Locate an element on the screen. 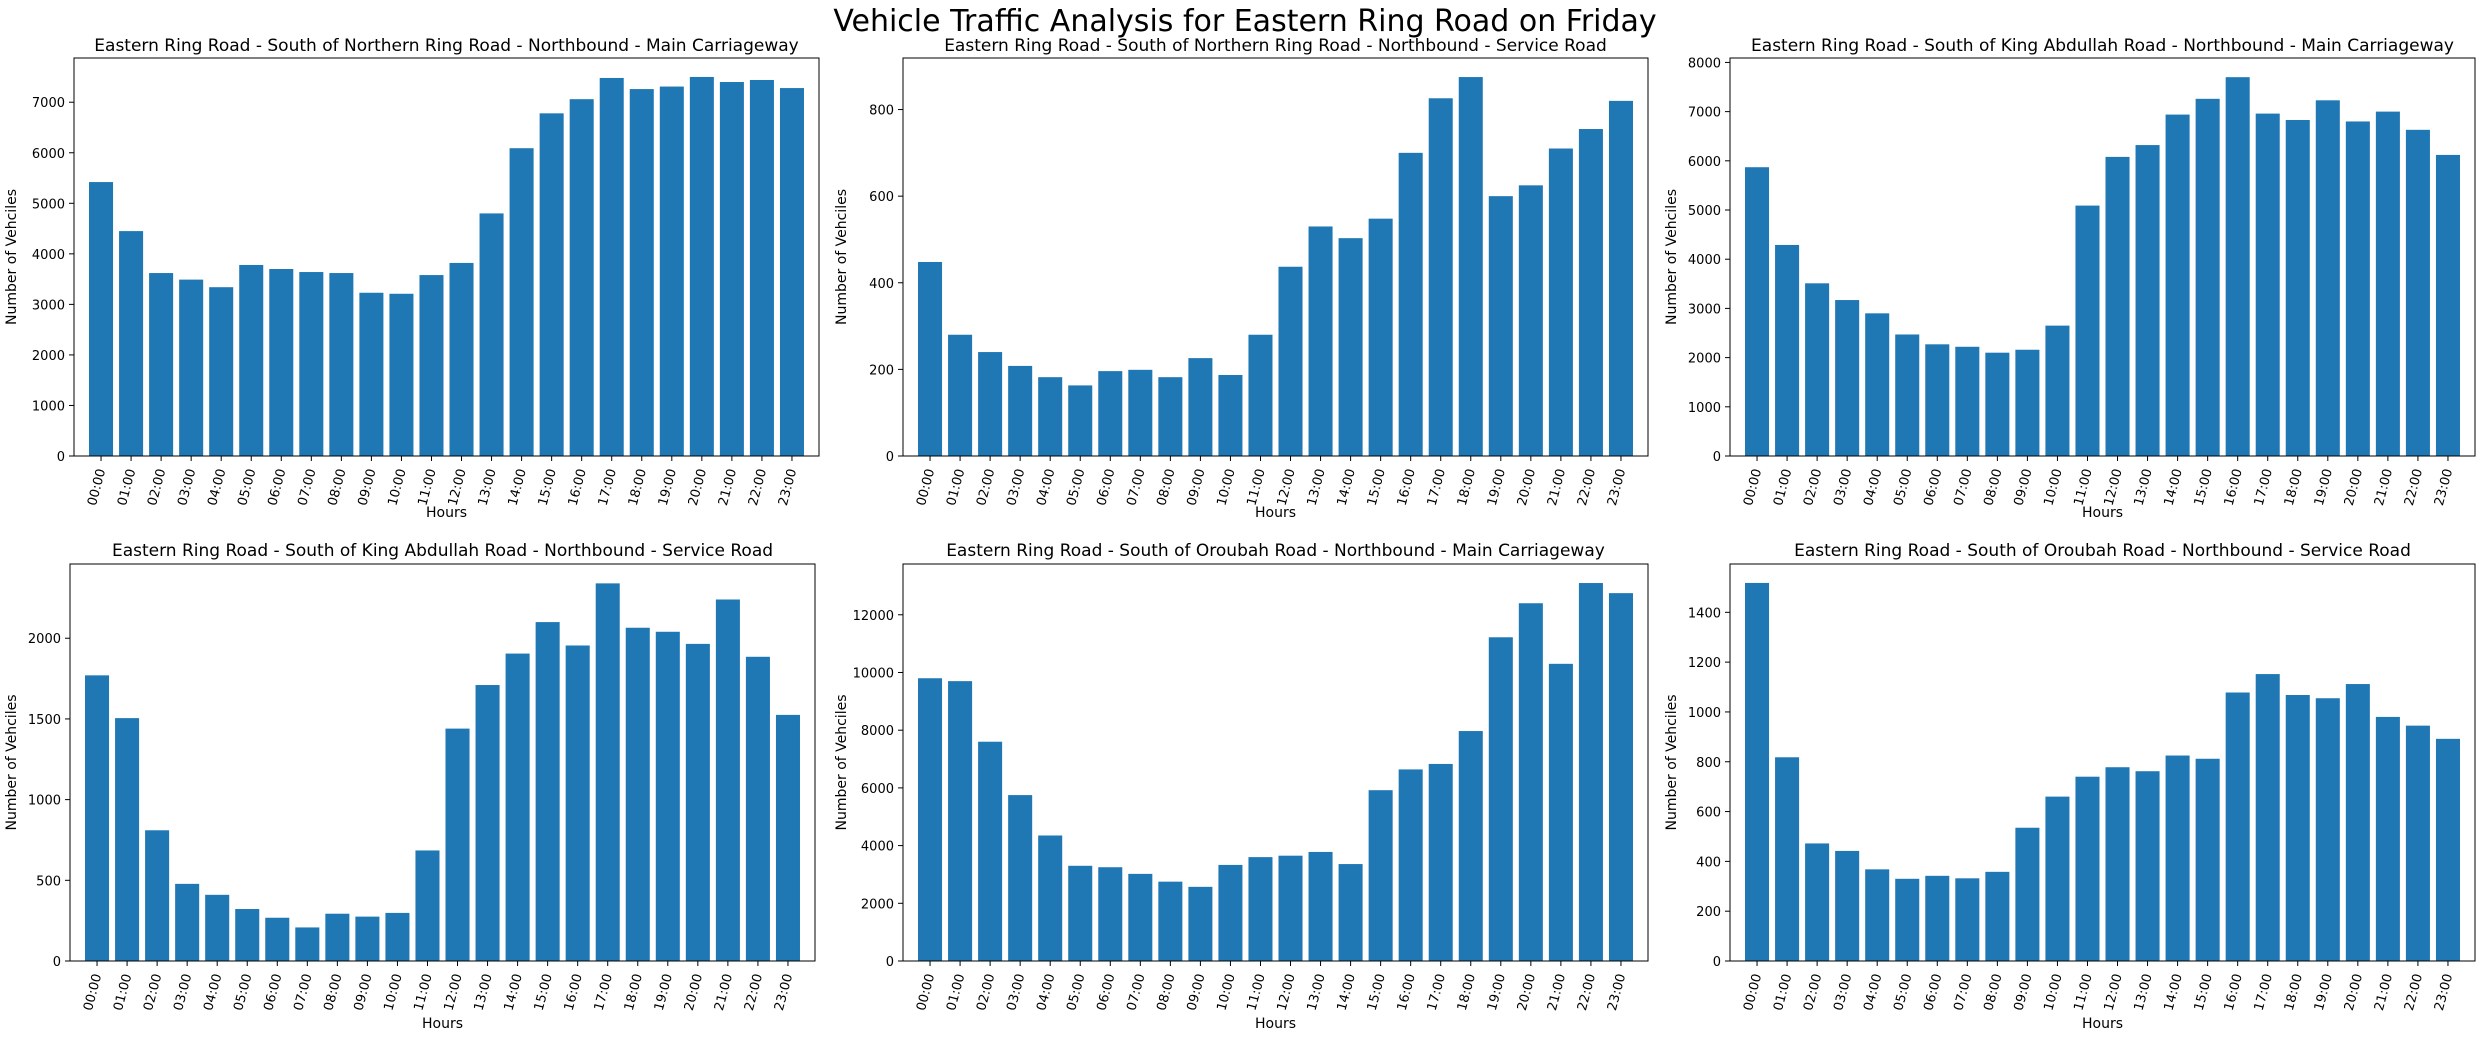 The height and width of the screenshot is (1041, 2490). bar-22:00 is located at coordinates (761, 267).